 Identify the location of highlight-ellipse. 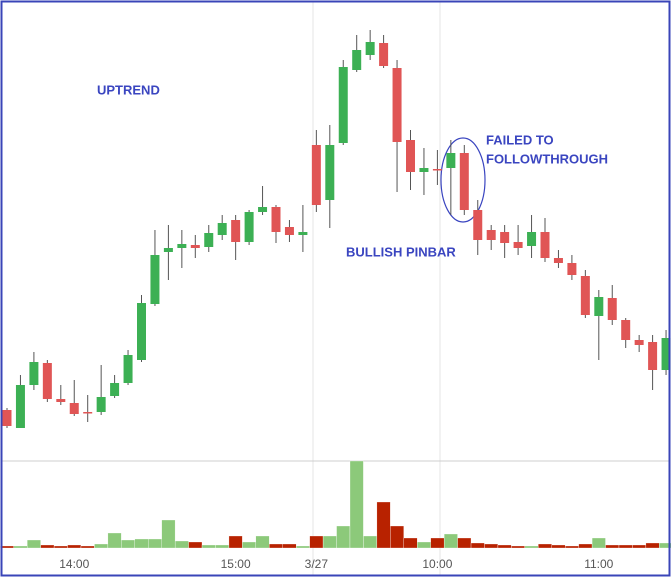
(463, 180).